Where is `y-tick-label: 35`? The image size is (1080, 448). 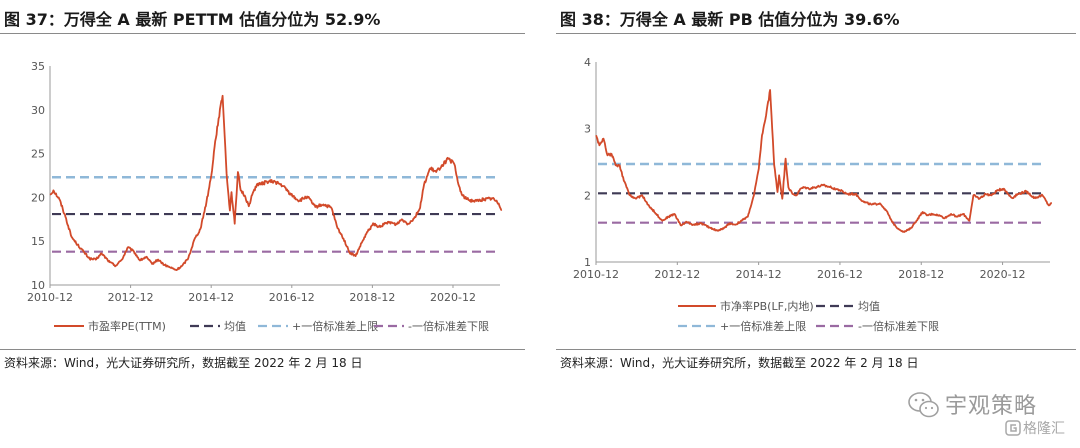
y-tick-label: 35 is located at coordinates (38, 66).